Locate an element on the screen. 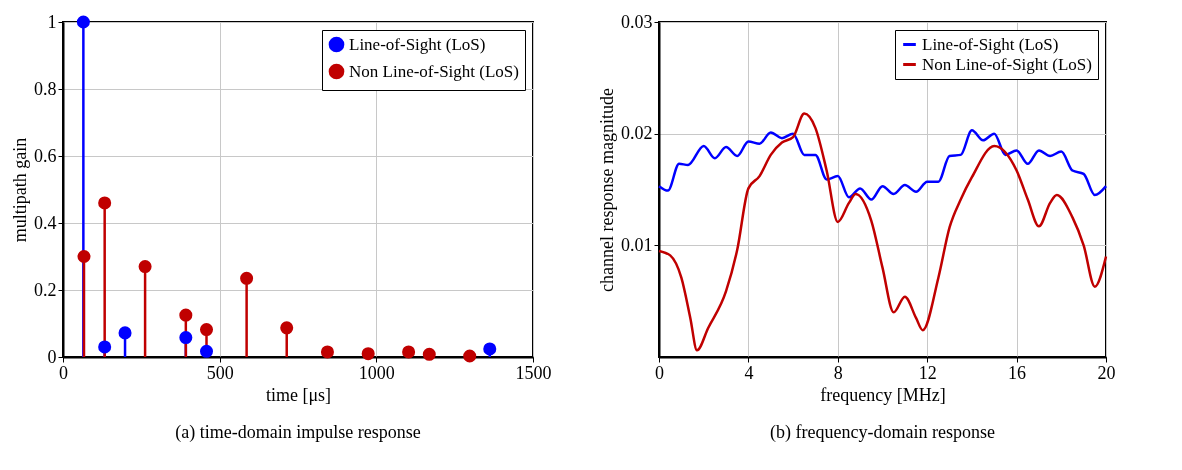  y-tick-label: 1 is located at coordinates (52, 21).